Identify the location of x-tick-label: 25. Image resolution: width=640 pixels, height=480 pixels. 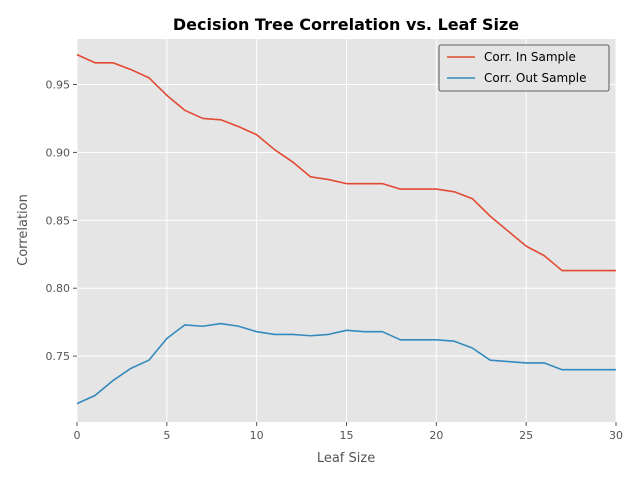
(526, 435).